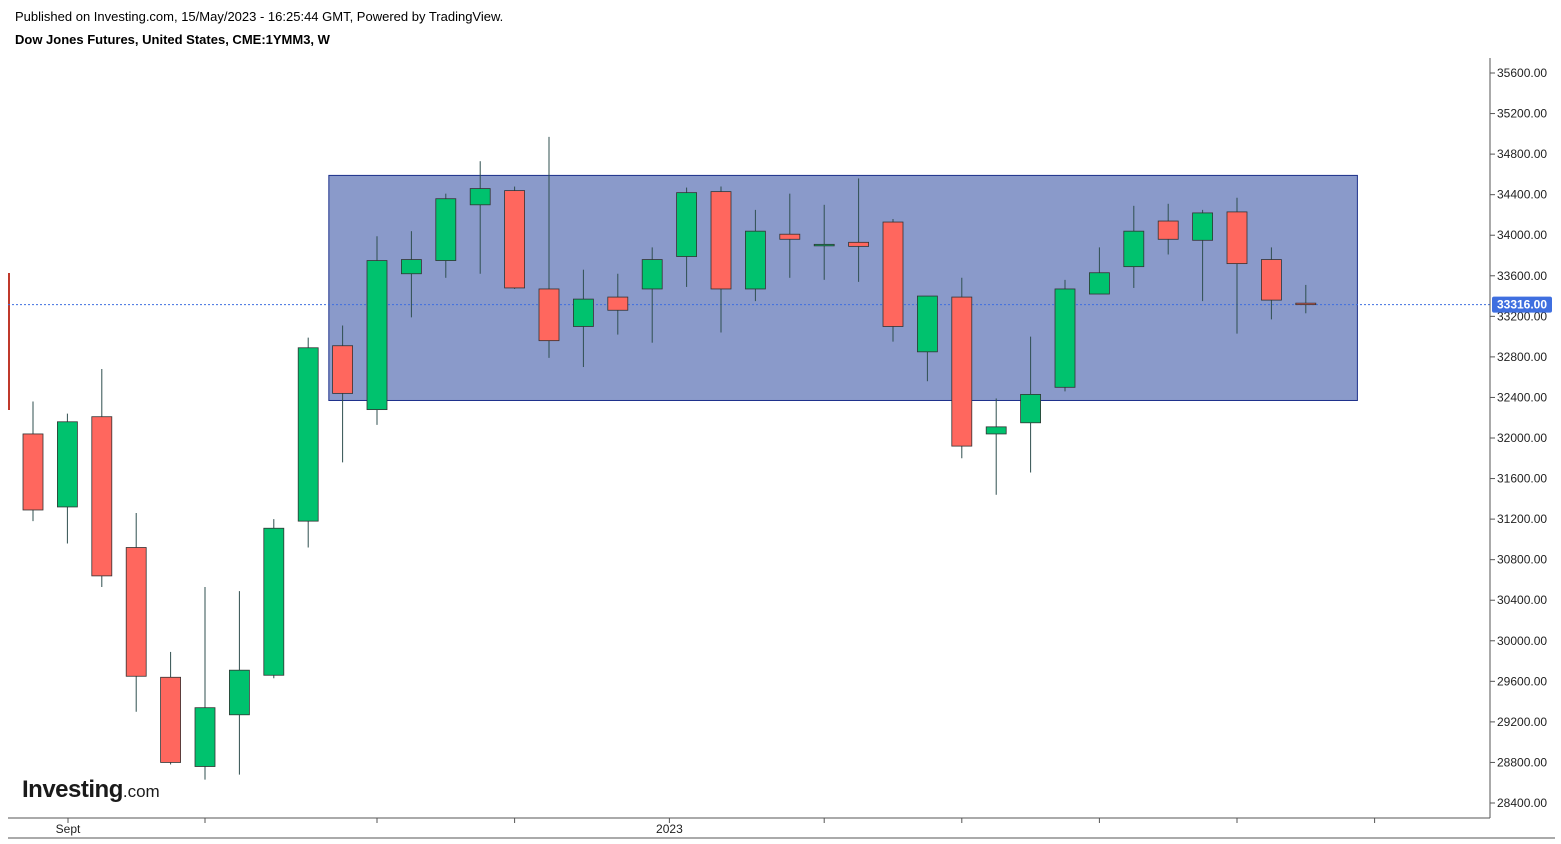 This screenshot has height=844, width=1561. I want to click on logo-suffix: .com, so click(141, 791).